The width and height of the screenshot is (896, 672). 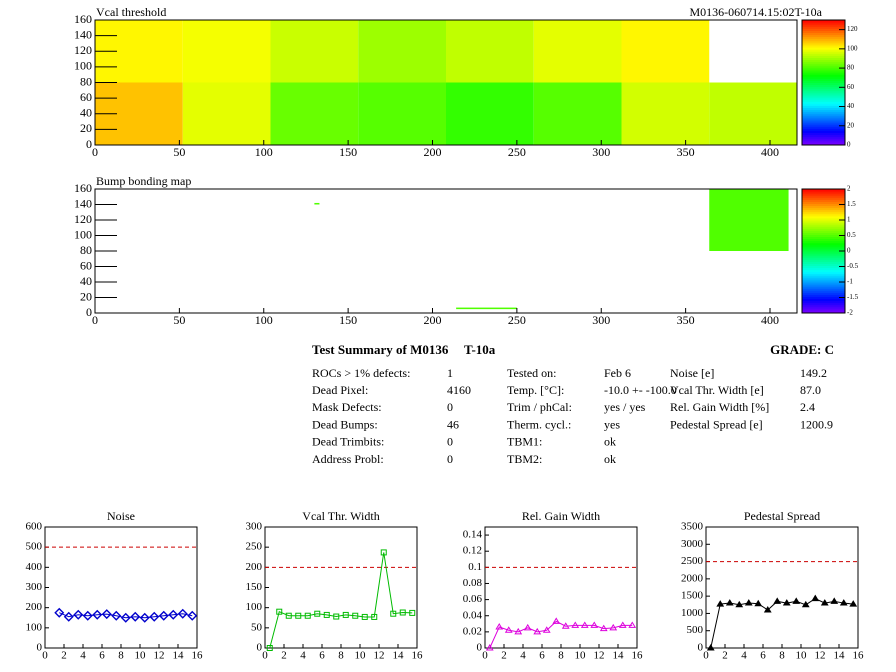 What do you see at coordinates (717, 390) in the screenshot?
I see `summary-label: Vcal Thr. Width [e]` at bounding box center [717, 390].